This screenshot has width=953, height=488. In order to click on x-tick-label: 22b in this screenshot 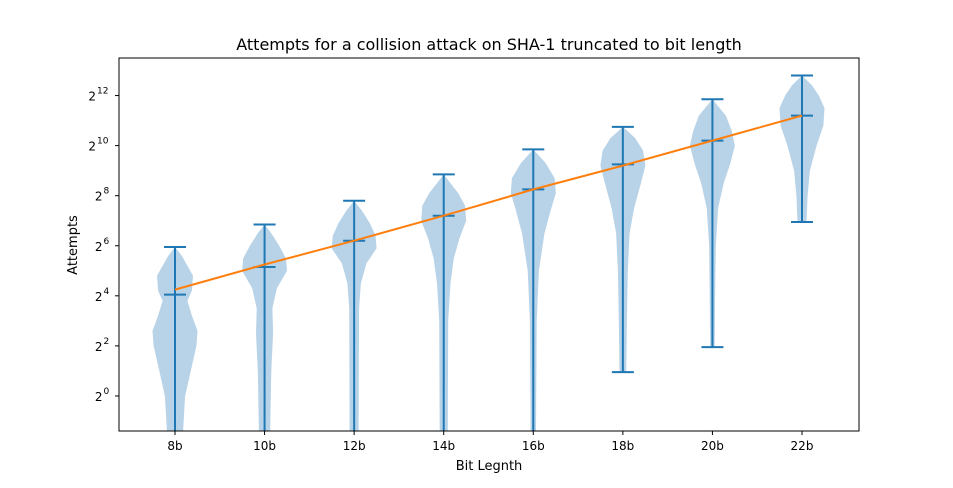, I will do `click(802, 446)`.